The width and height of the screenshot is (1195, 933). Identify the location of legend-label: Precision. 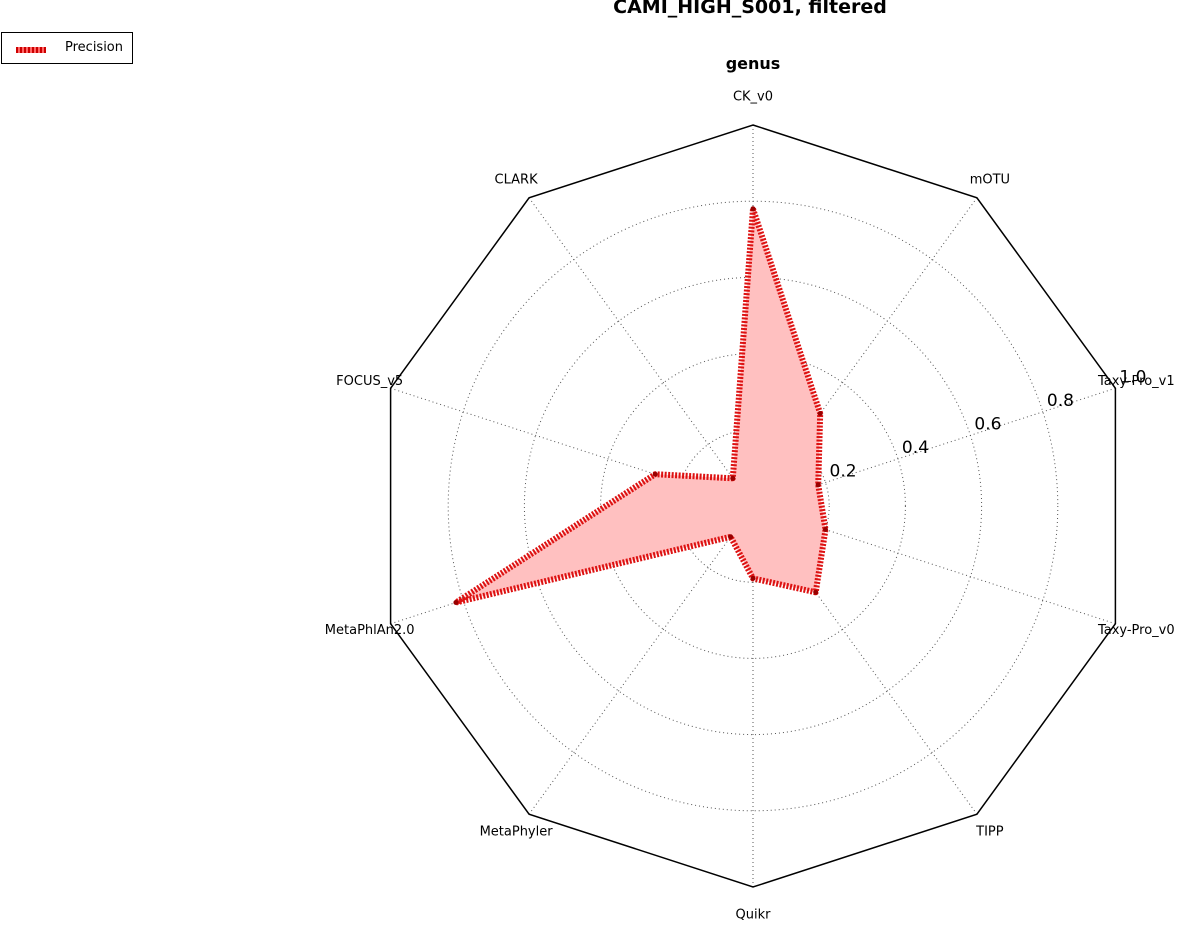
(94, 47).